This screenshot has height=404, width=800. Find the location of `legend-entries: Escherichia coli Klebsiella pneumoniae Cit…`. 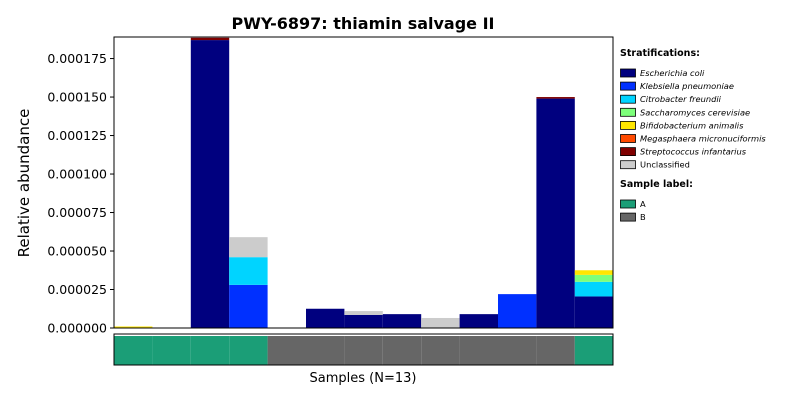

legend-entries: Escherichia coli Klebsiella pneumoniae Cit… is located at coordinates (693, 119).